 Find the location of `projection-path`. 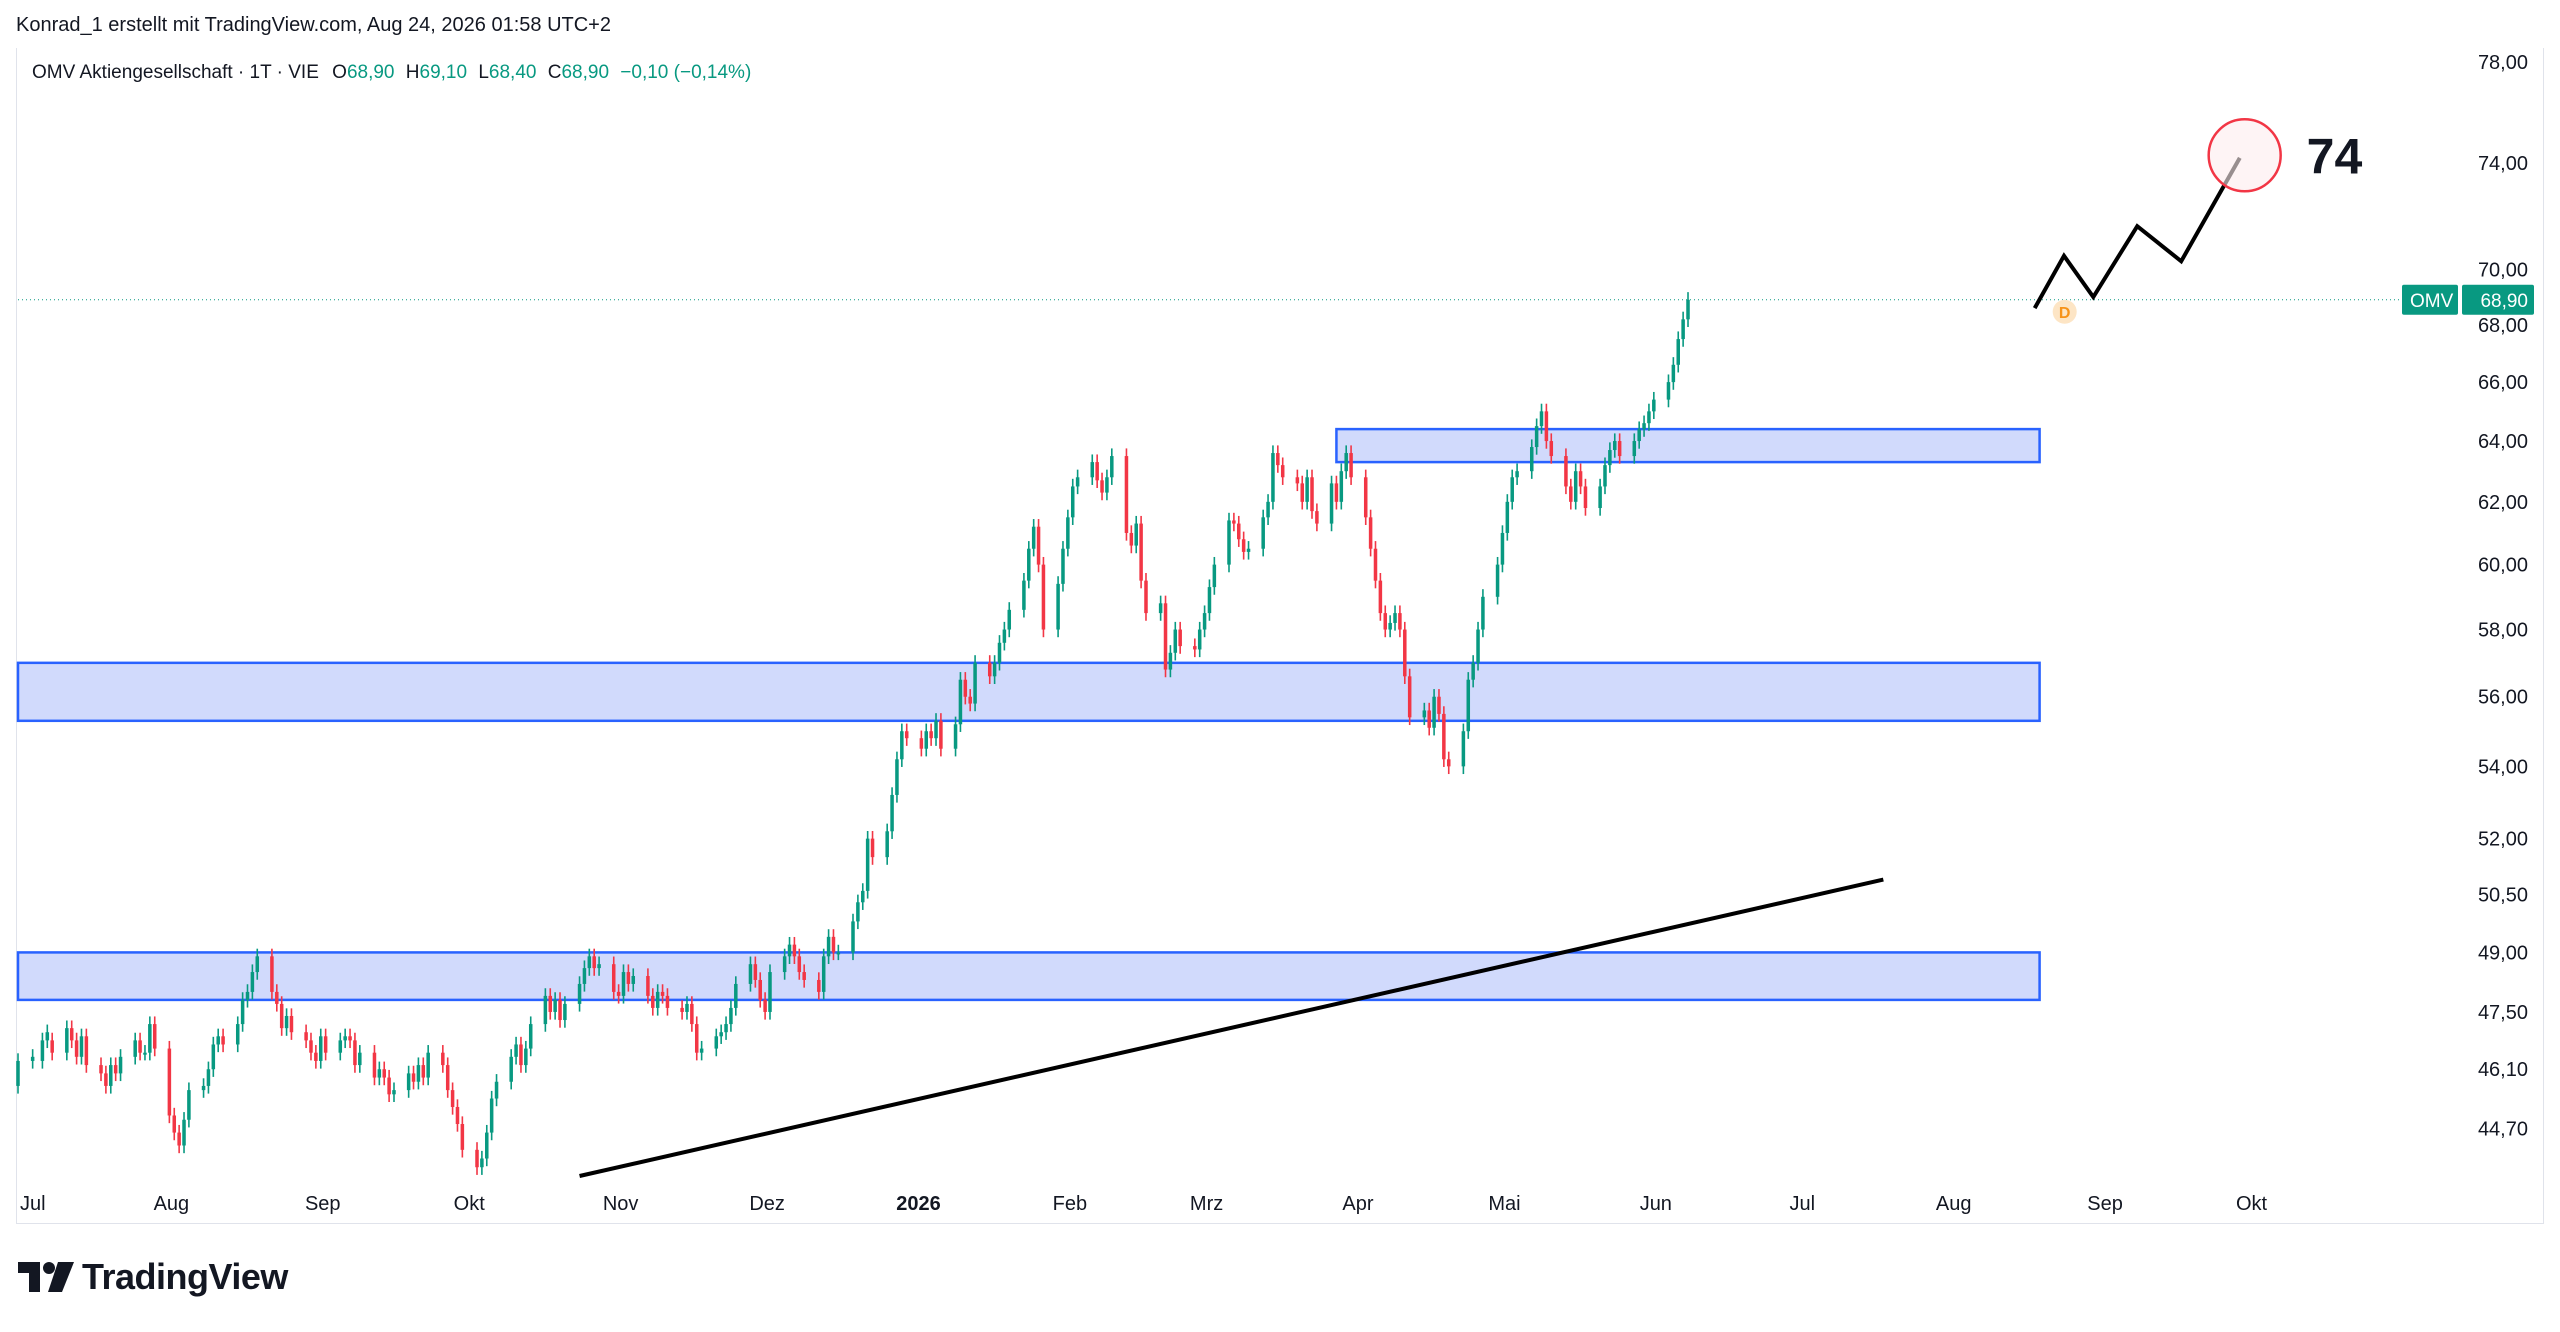

projection-path is located at coordinates (2137, 233).